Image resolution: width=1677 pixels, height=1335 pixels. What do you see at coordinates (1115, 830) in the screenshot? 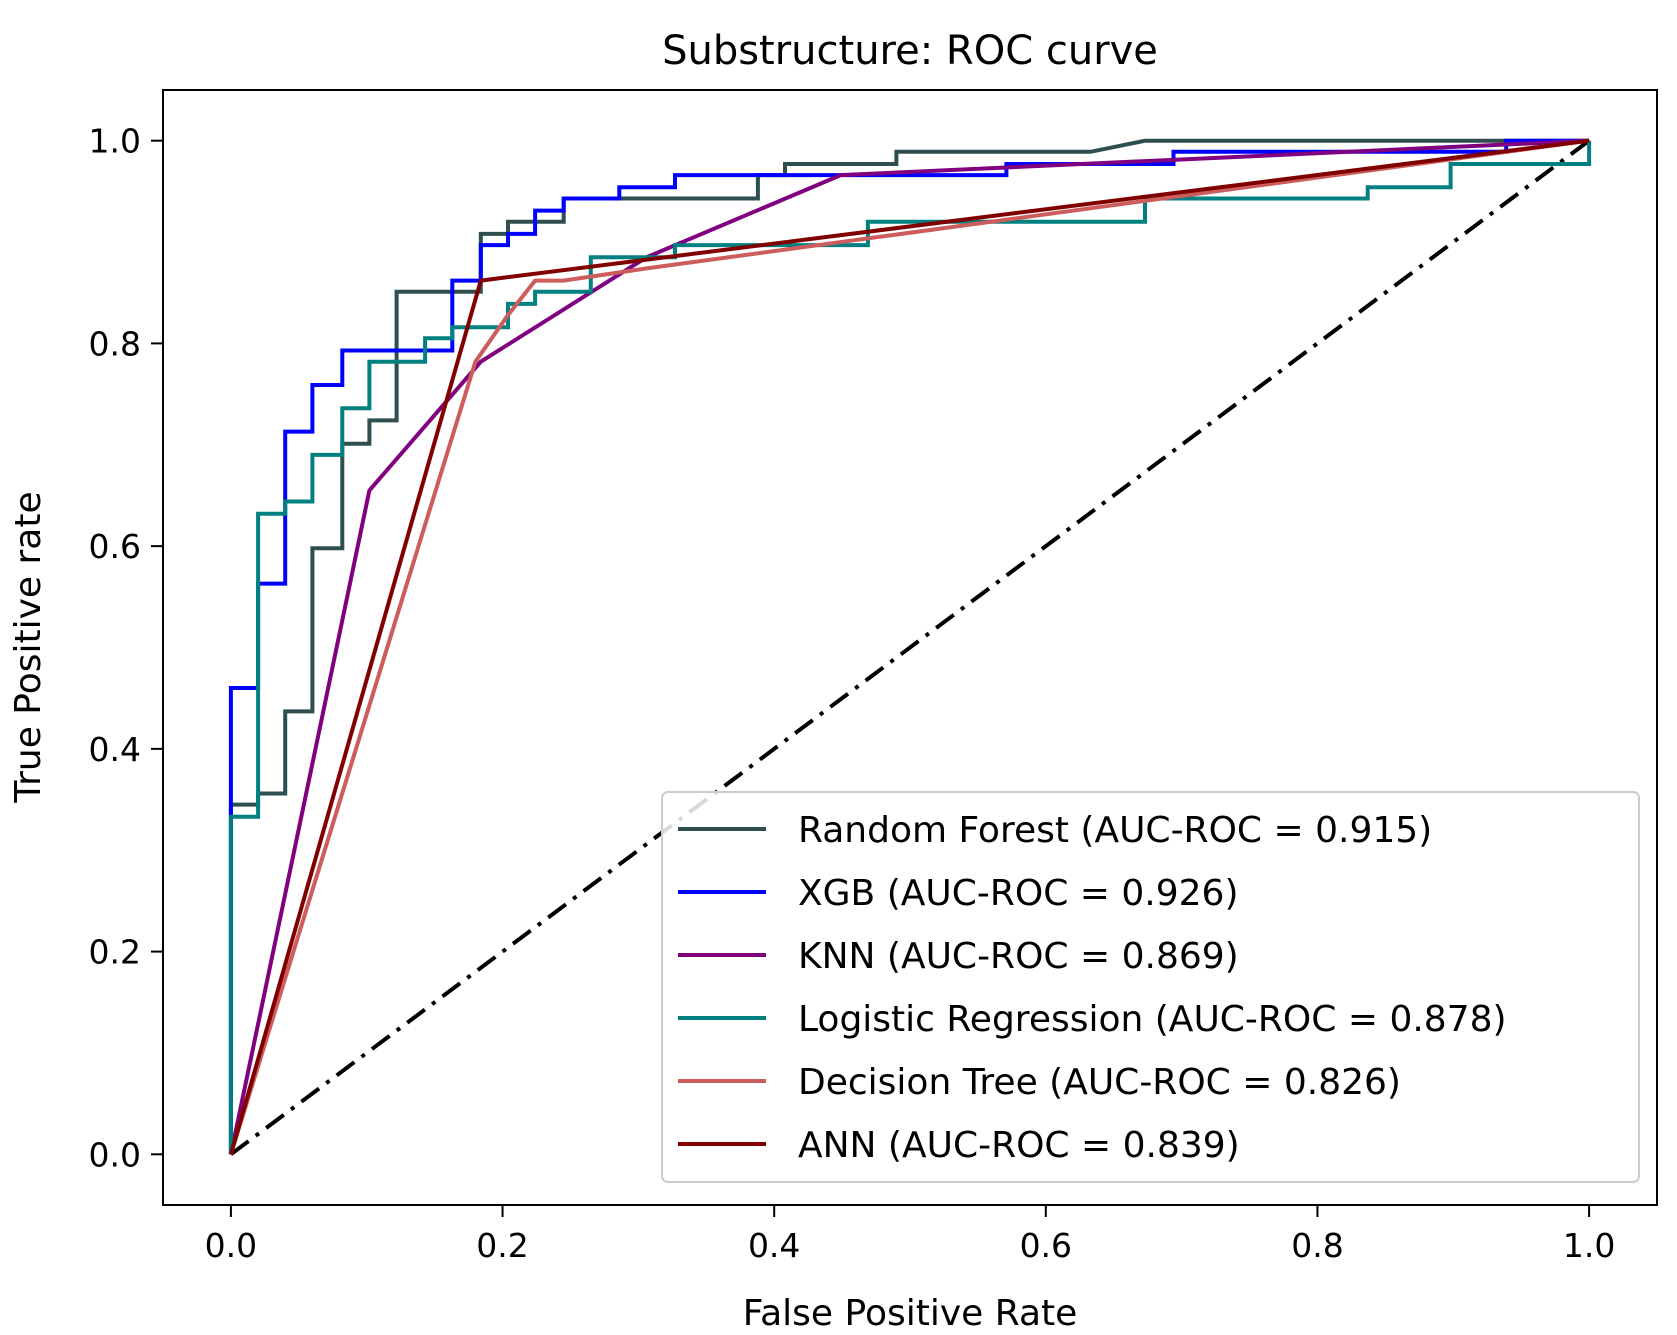
I see `legend-label-0: Random Forest (AUC-ROC = 0.915)` at bounding box center [1115, 830].